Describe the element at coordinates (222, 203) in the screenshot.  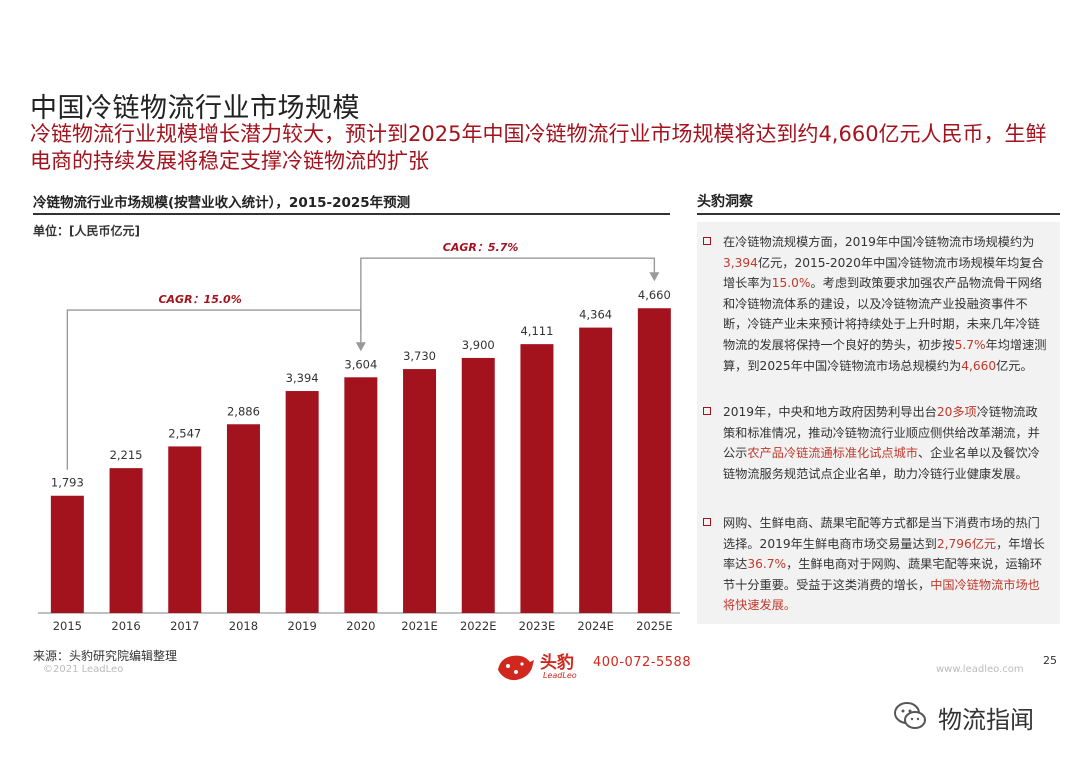
I see `chart-title: 冷链物流行业市场规模(按营业收入统计），2015-2025年预测` at that location.